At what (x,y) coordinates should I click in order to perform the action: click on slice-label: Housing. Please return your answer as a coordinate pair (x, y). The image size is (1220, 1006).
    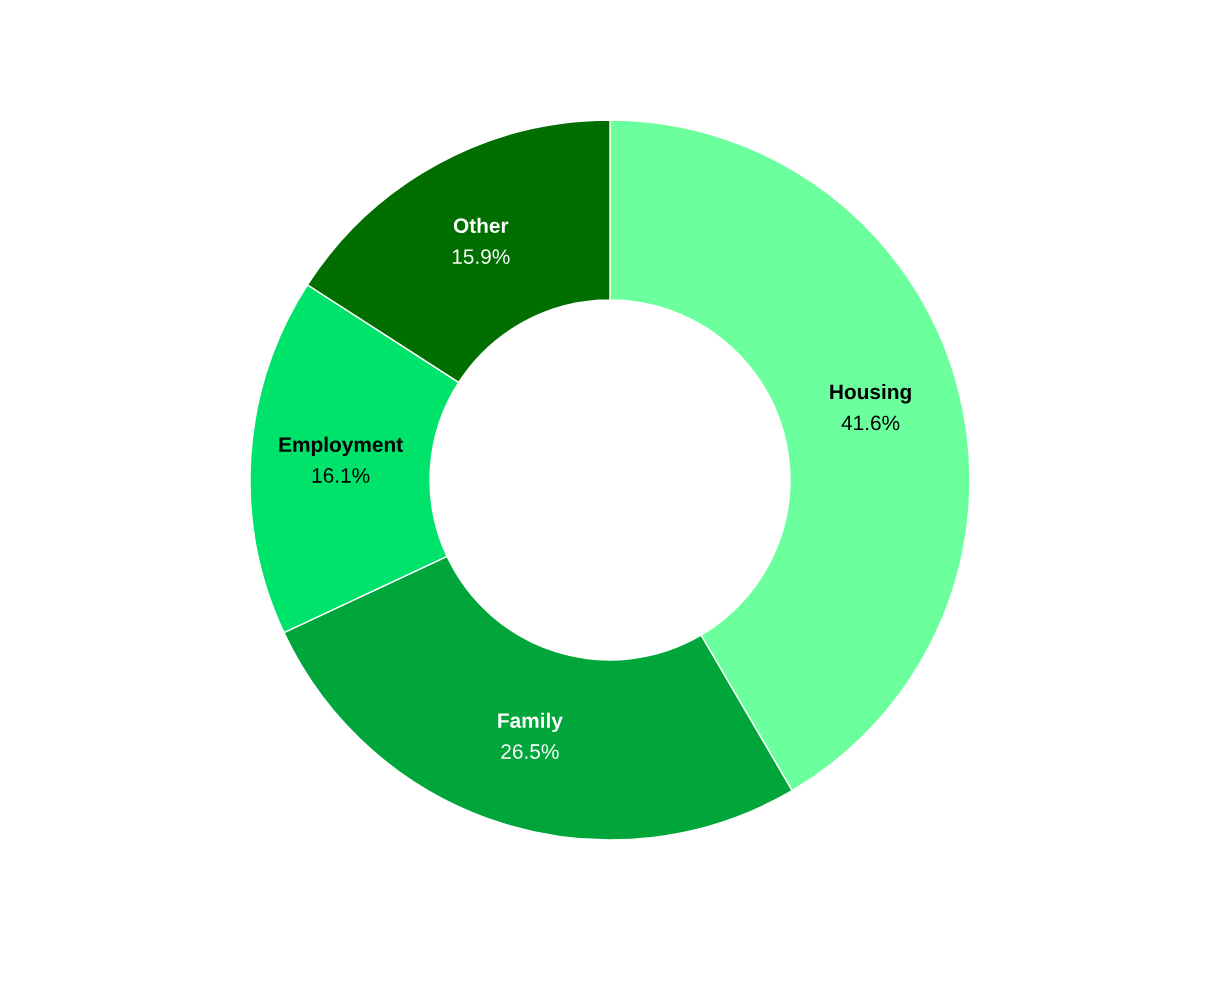
    Looking at the image, I should click on (870, 393).